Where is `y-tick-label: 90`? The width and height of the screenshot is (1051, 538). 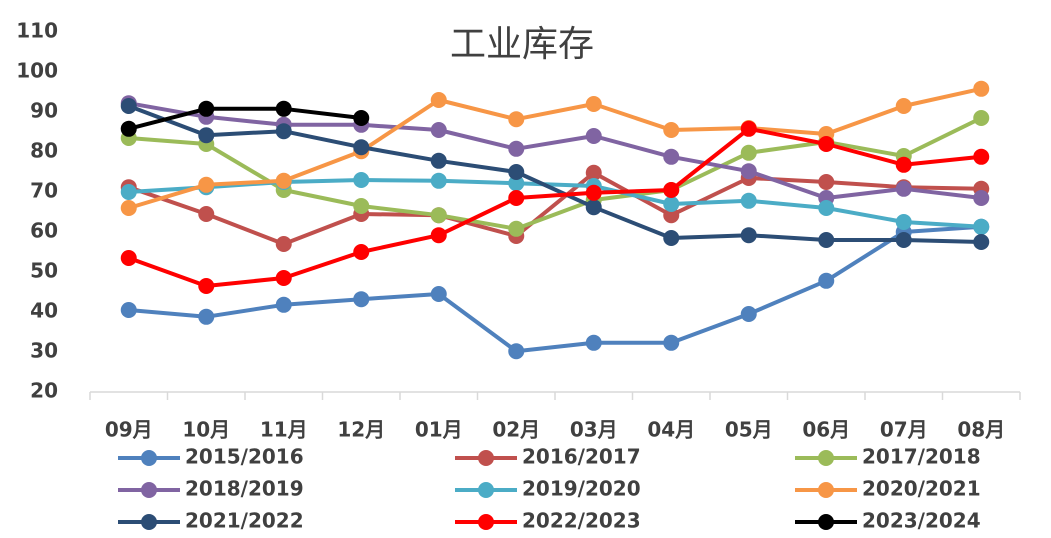
y-tick-label: 90 is located at coordinates (44, 111).